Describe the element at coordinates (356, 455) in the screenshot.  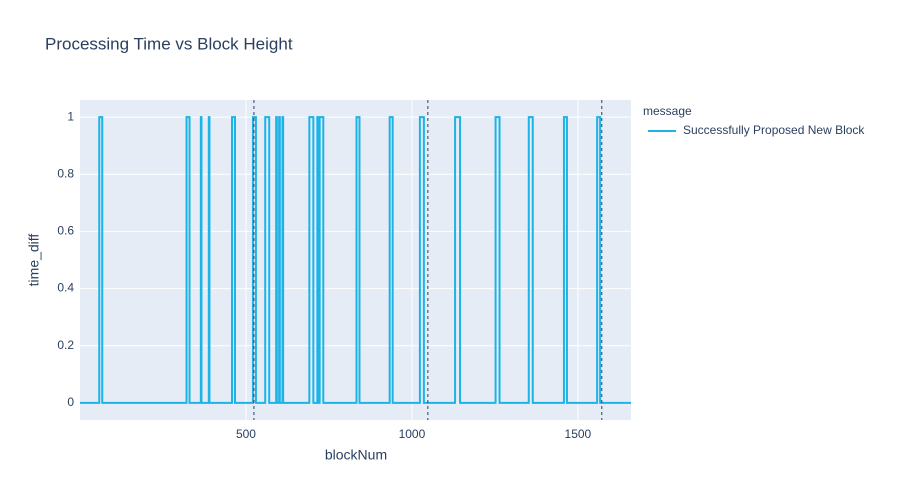
I see `x-axis-label: blockNum` at that location.